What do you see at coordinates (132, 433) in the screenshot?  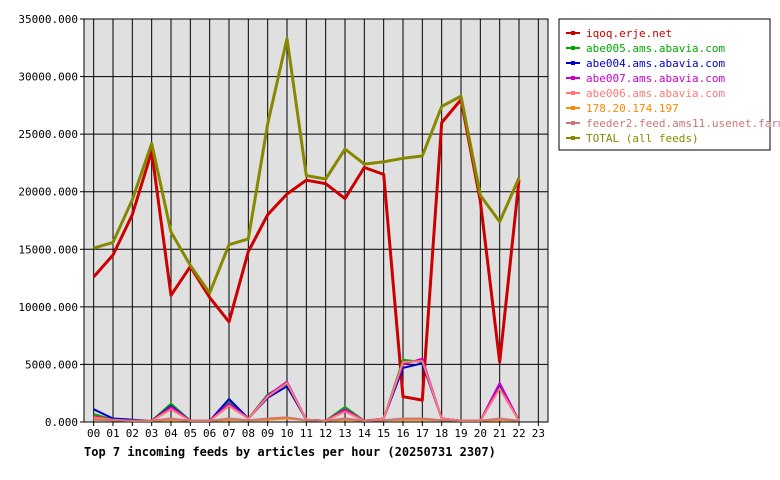 I see `x-tick-label: 02` at bounding box center [132, 433].